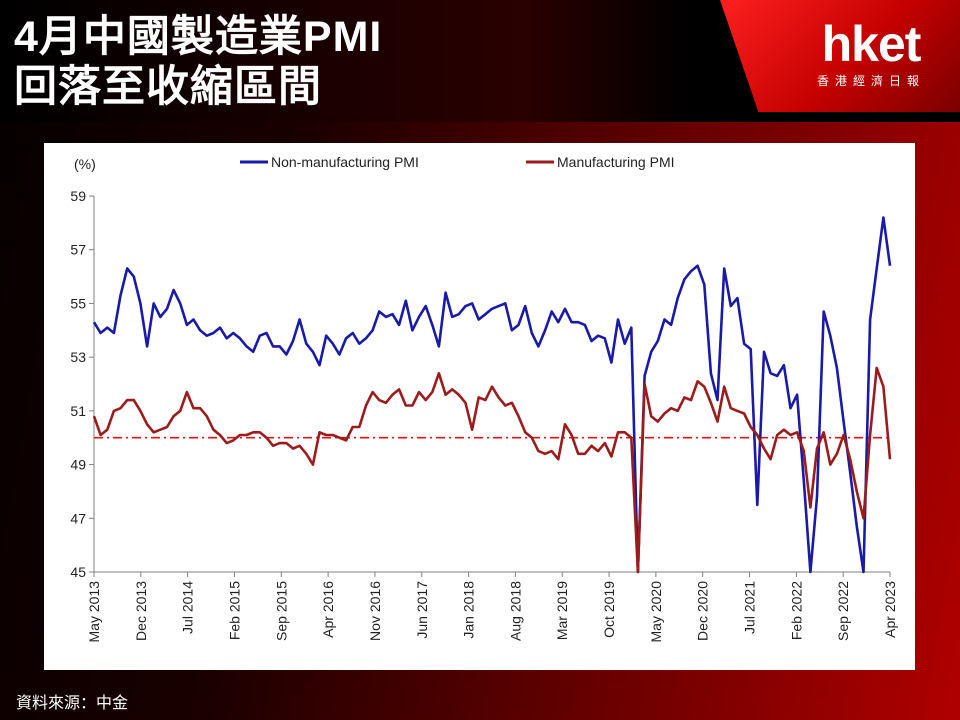 The image size is (960, 720). I want to click on x-tick-label: Mar 2019, so click(562, 610).